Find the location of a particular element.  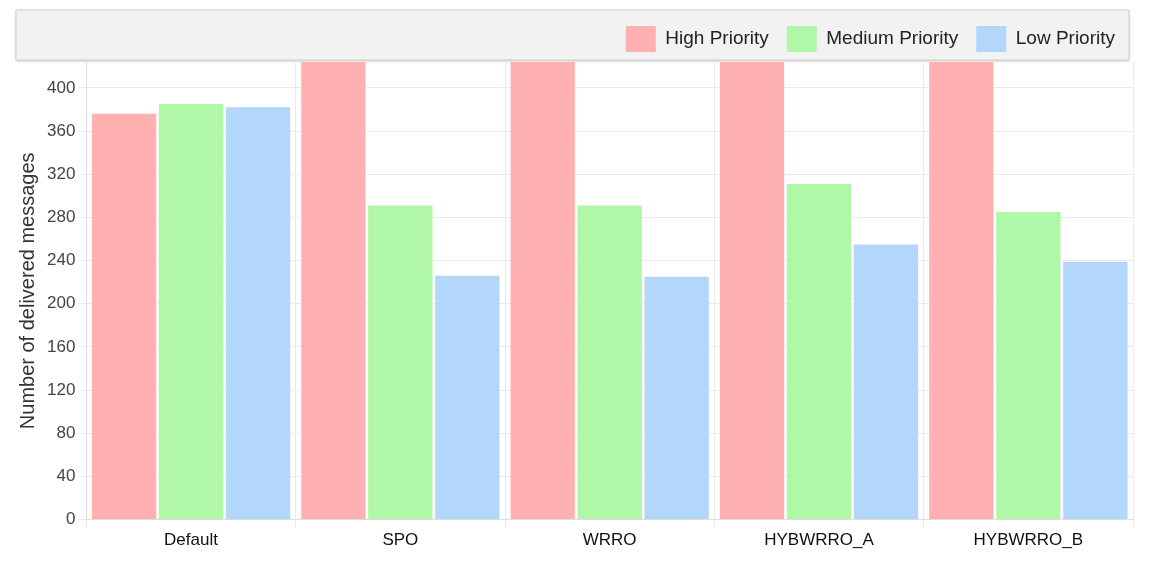

y-tick-label: 280 is located at coordinates (61, 217).